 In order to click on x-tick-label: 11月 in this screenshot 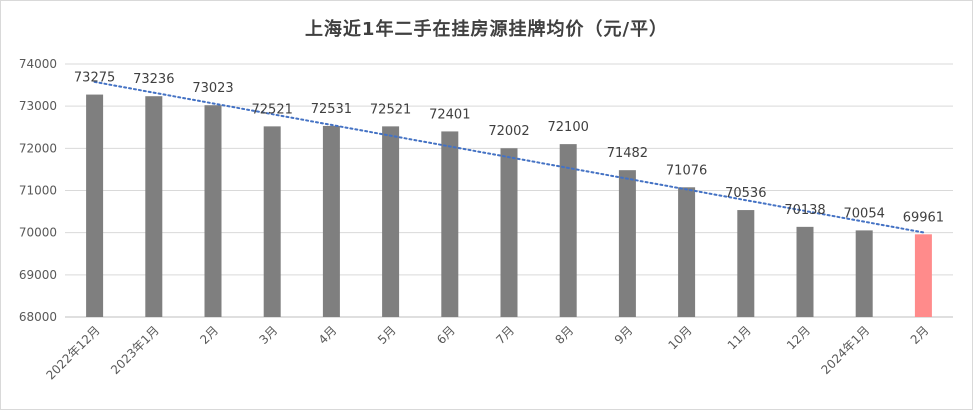, I will do `click(739, 337)`.